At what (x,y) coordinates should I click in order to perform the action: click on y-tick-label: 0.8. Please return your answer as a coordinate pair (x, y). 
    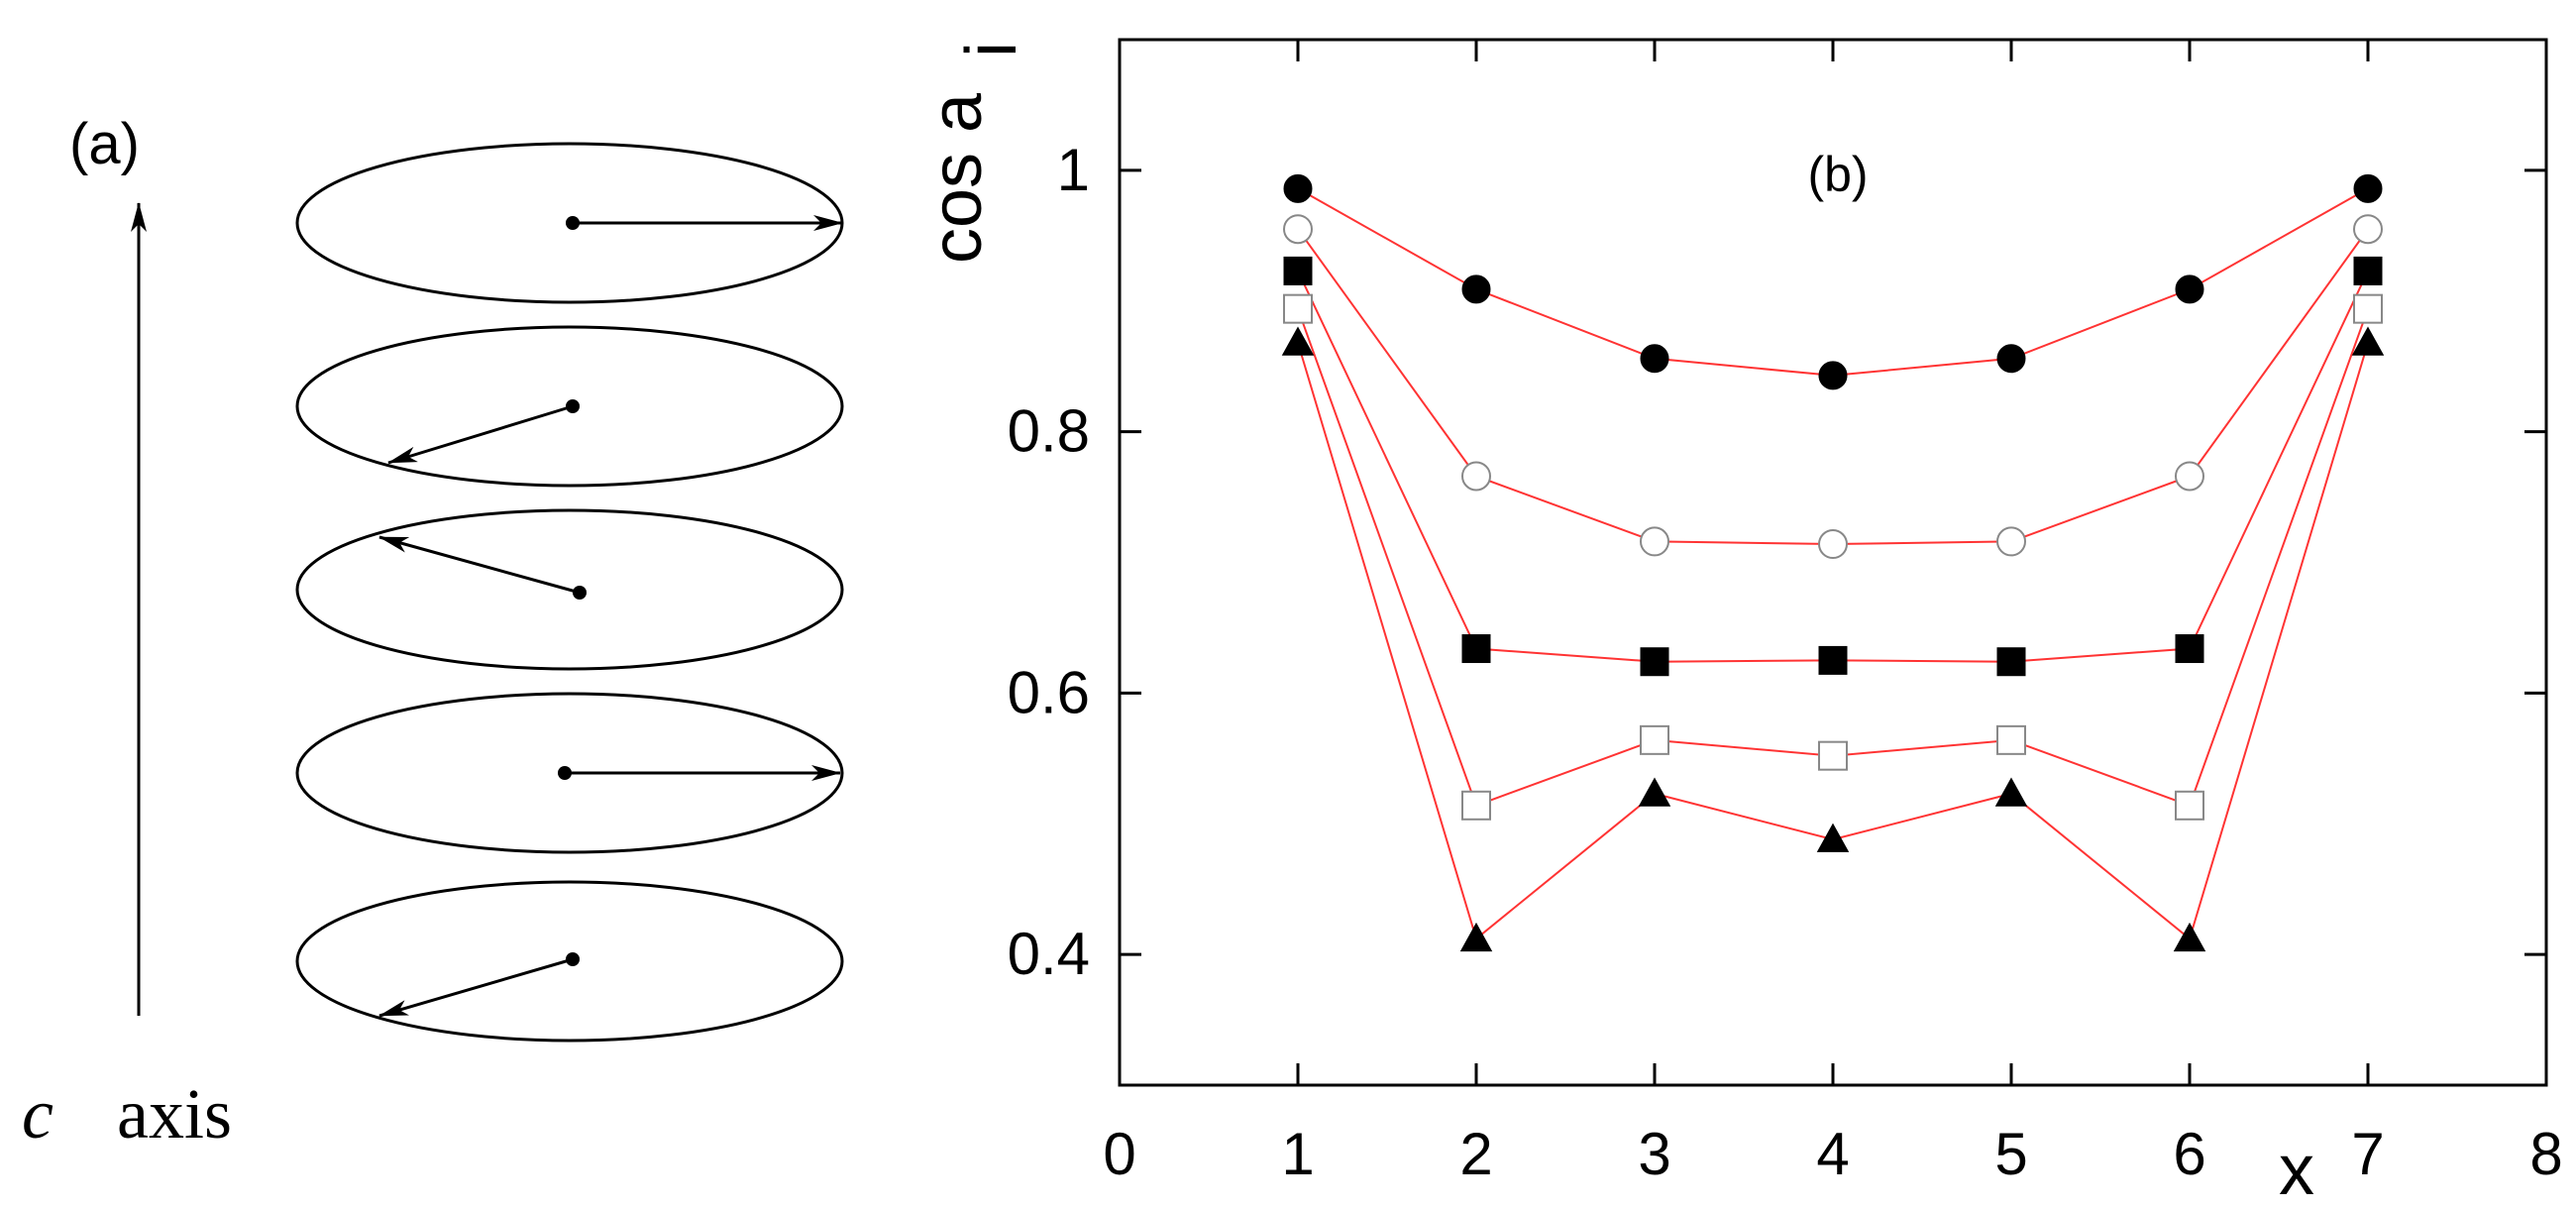
    Looking at the image, I should click on (1049, 431).